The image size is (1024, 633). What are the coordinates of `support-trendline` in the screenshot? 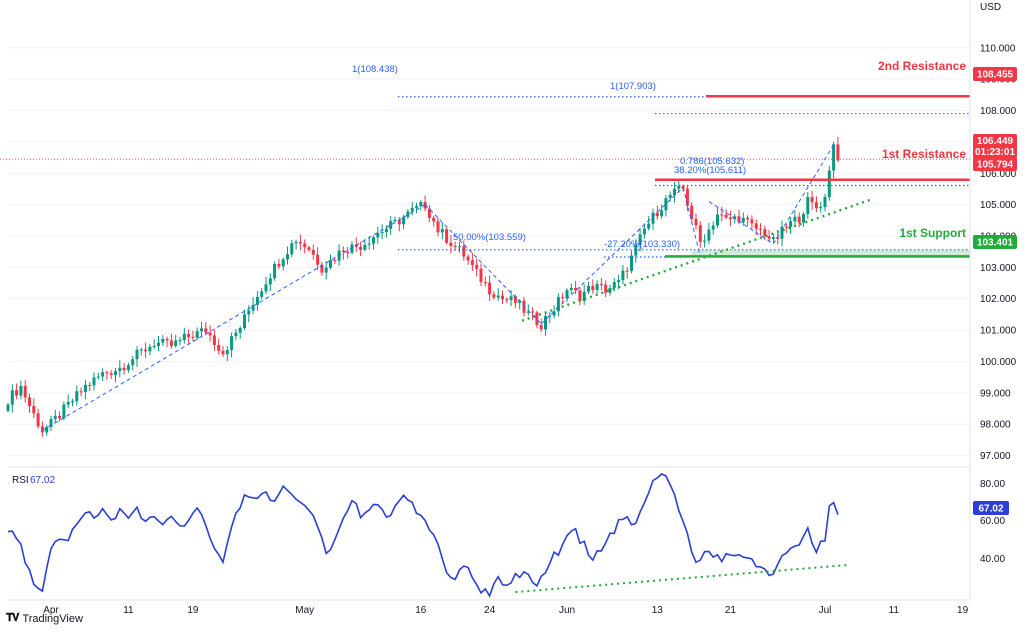 It's located at (696, 260).